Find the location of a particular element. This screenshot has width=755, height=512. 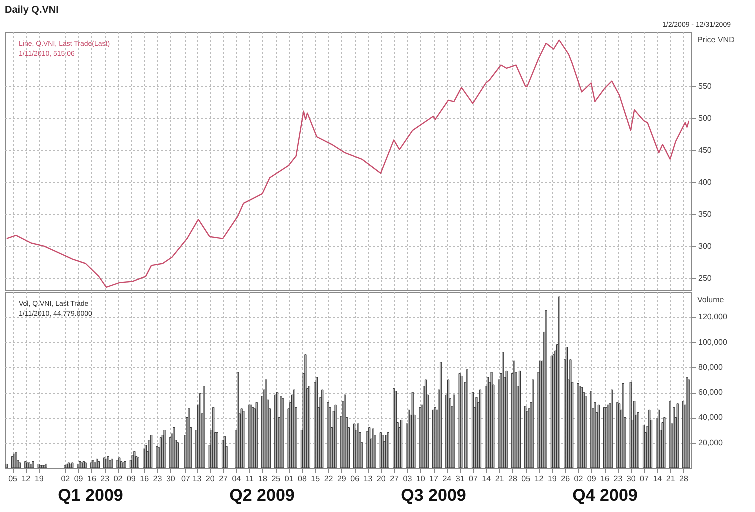

y-axis-title: Price VND is located at coordinates (717, 40).